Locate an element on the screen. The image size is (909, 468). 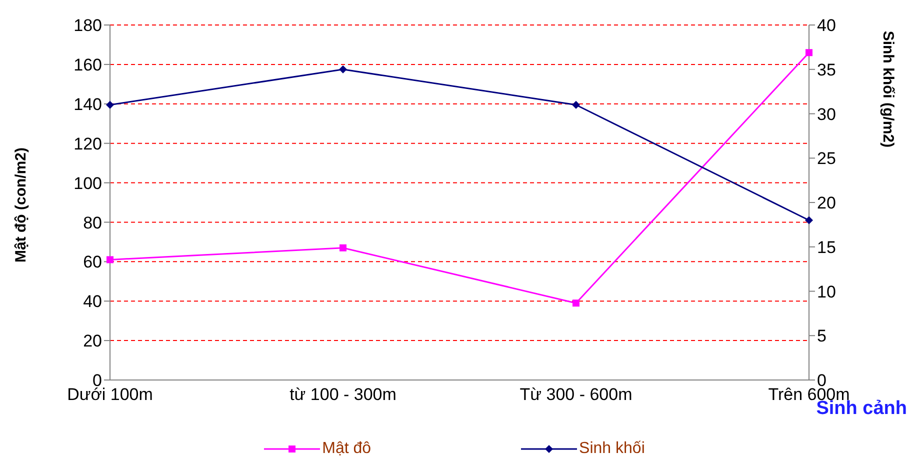
y-tick-label: 140 is located at coordinates (88, 104).